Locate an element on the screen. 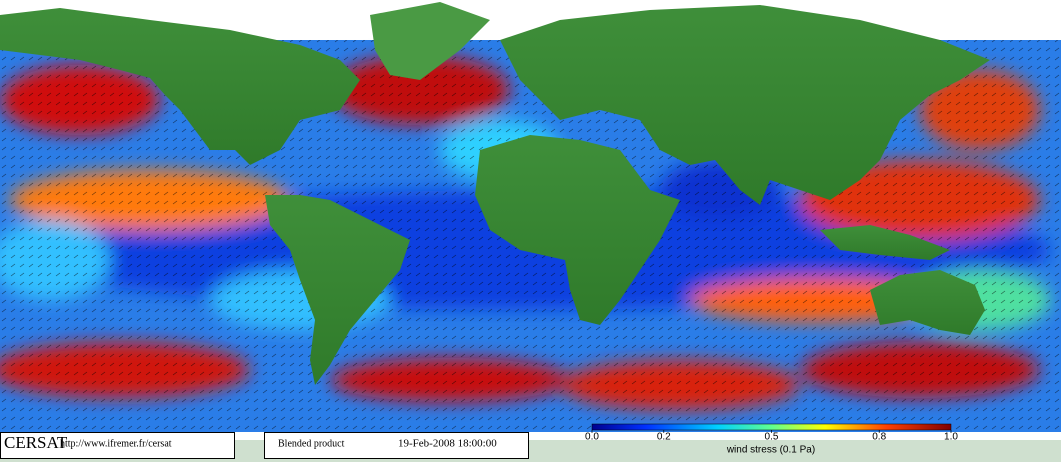  colorbar-tick-label: 0.5 is located at coordinates (772, 437).